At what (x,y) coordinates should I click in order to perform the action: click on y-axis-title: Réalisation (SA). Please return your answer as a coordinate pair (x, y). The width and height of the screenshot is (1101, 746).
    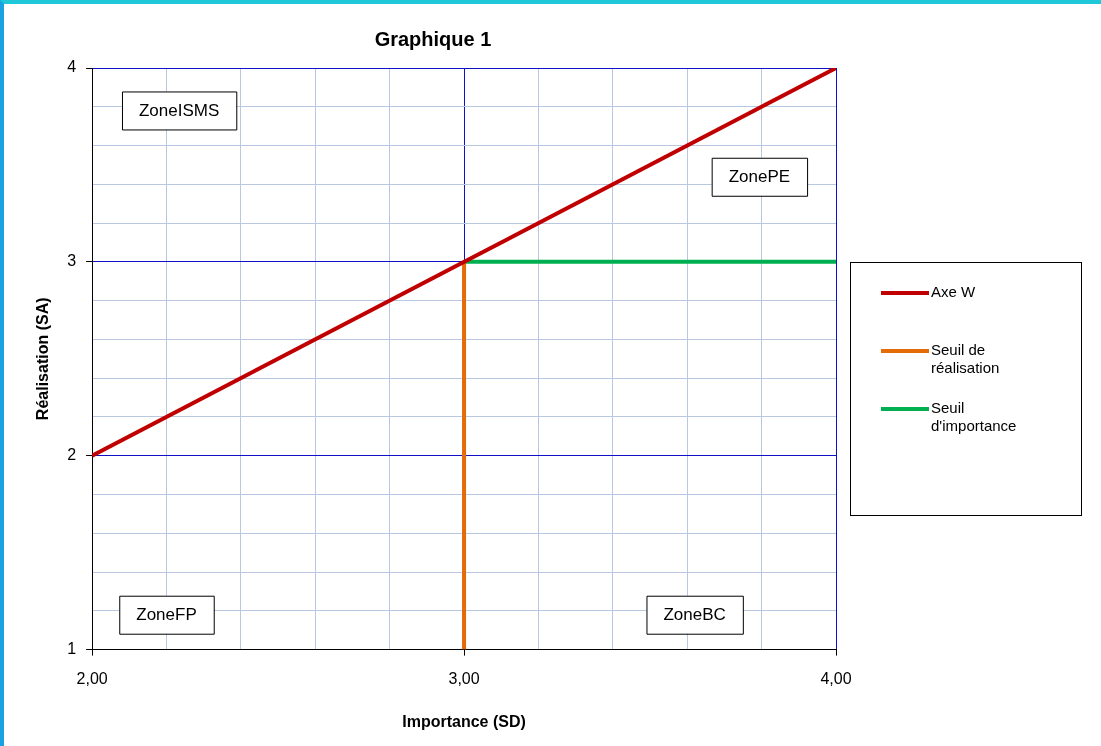
    Looking at the image, I should click on (43, 359).